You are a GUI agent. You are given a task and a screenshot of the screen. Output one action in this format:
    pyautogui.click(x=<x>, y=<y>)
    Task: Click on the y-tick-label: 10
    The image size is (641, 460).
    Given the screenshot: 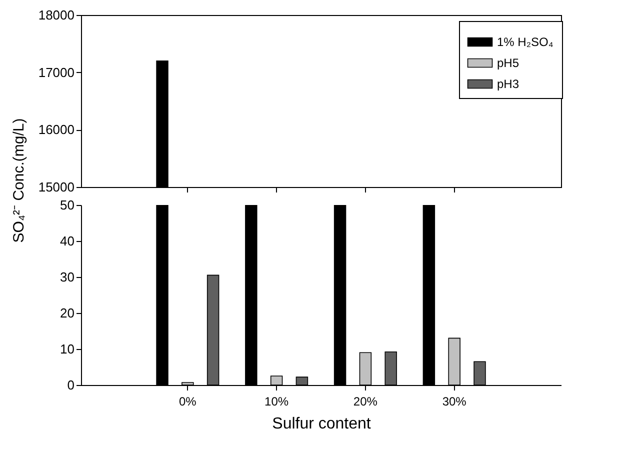 What is the action you would take?
    pyautogui.click(x=67, y=349)
    